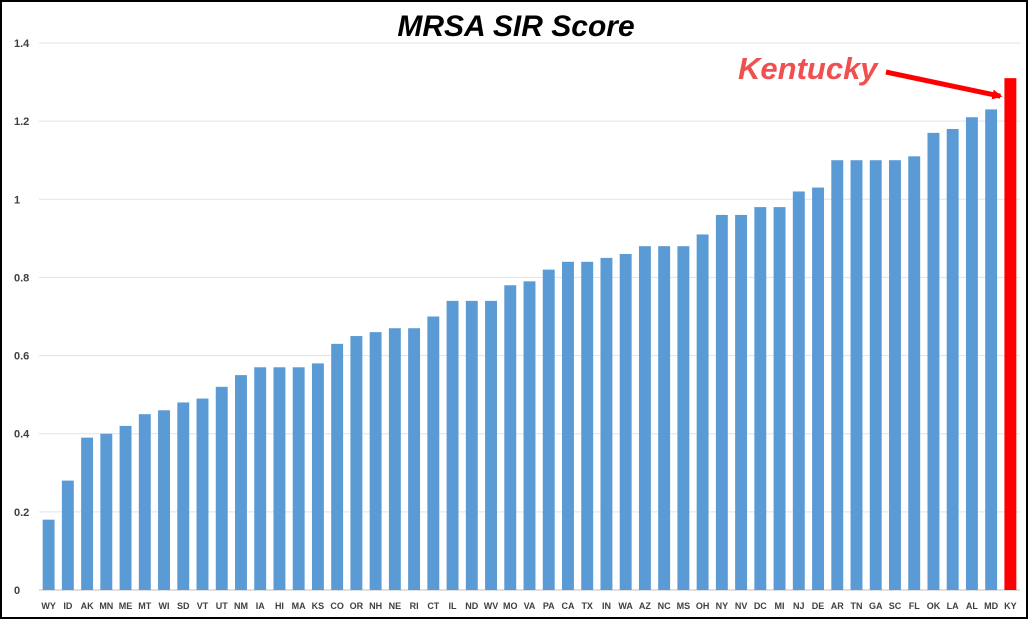  What do you see at coordinates (971, 353) in the screenshot?
I see `bar-al` at bounding box center [971, 353].